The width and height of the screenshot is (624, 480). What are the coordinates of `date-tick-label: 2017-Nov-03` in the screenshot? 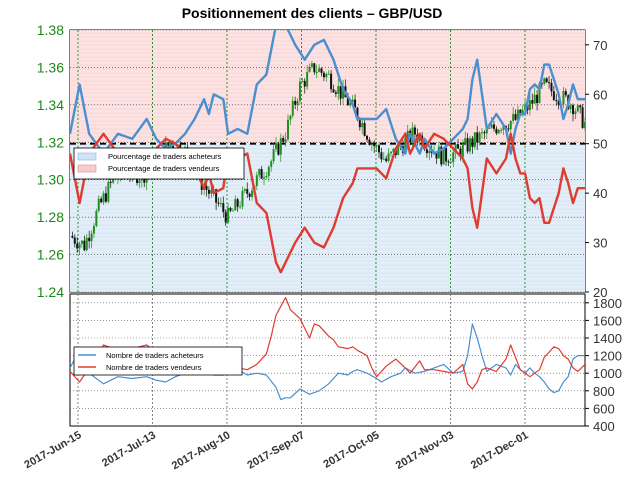 It's located at (425, 450).